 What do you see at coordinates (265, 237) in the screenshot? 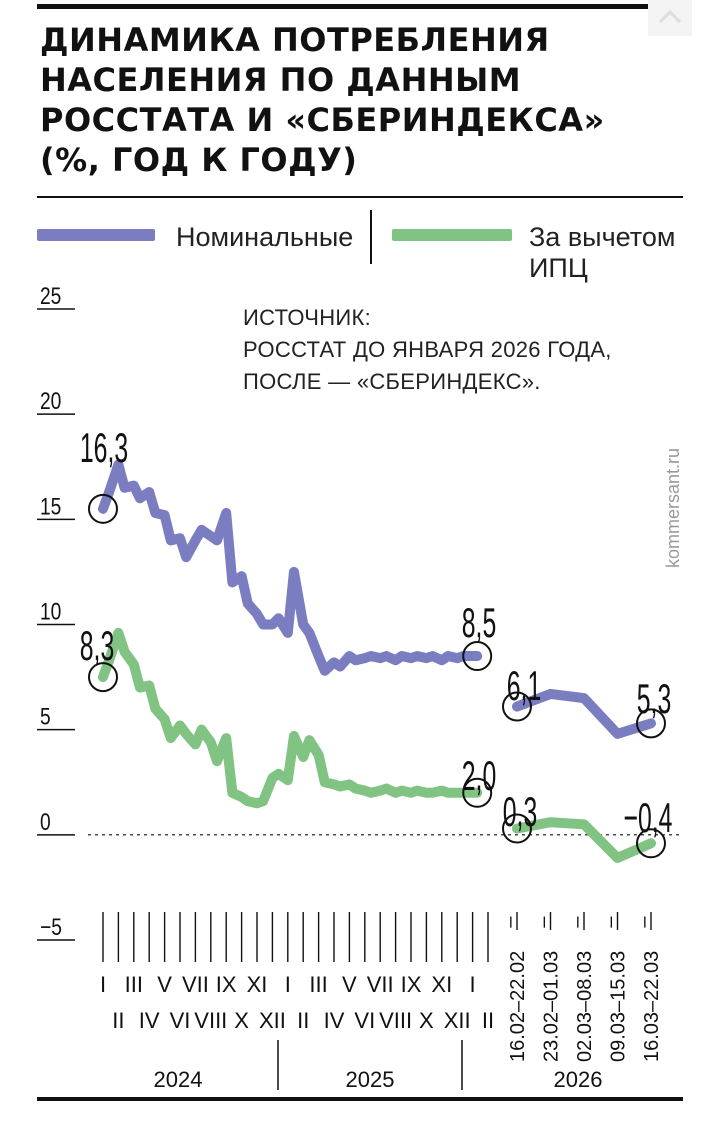
I see `legend-label-nominal: Номинальные` at bounding box center [265, 237].